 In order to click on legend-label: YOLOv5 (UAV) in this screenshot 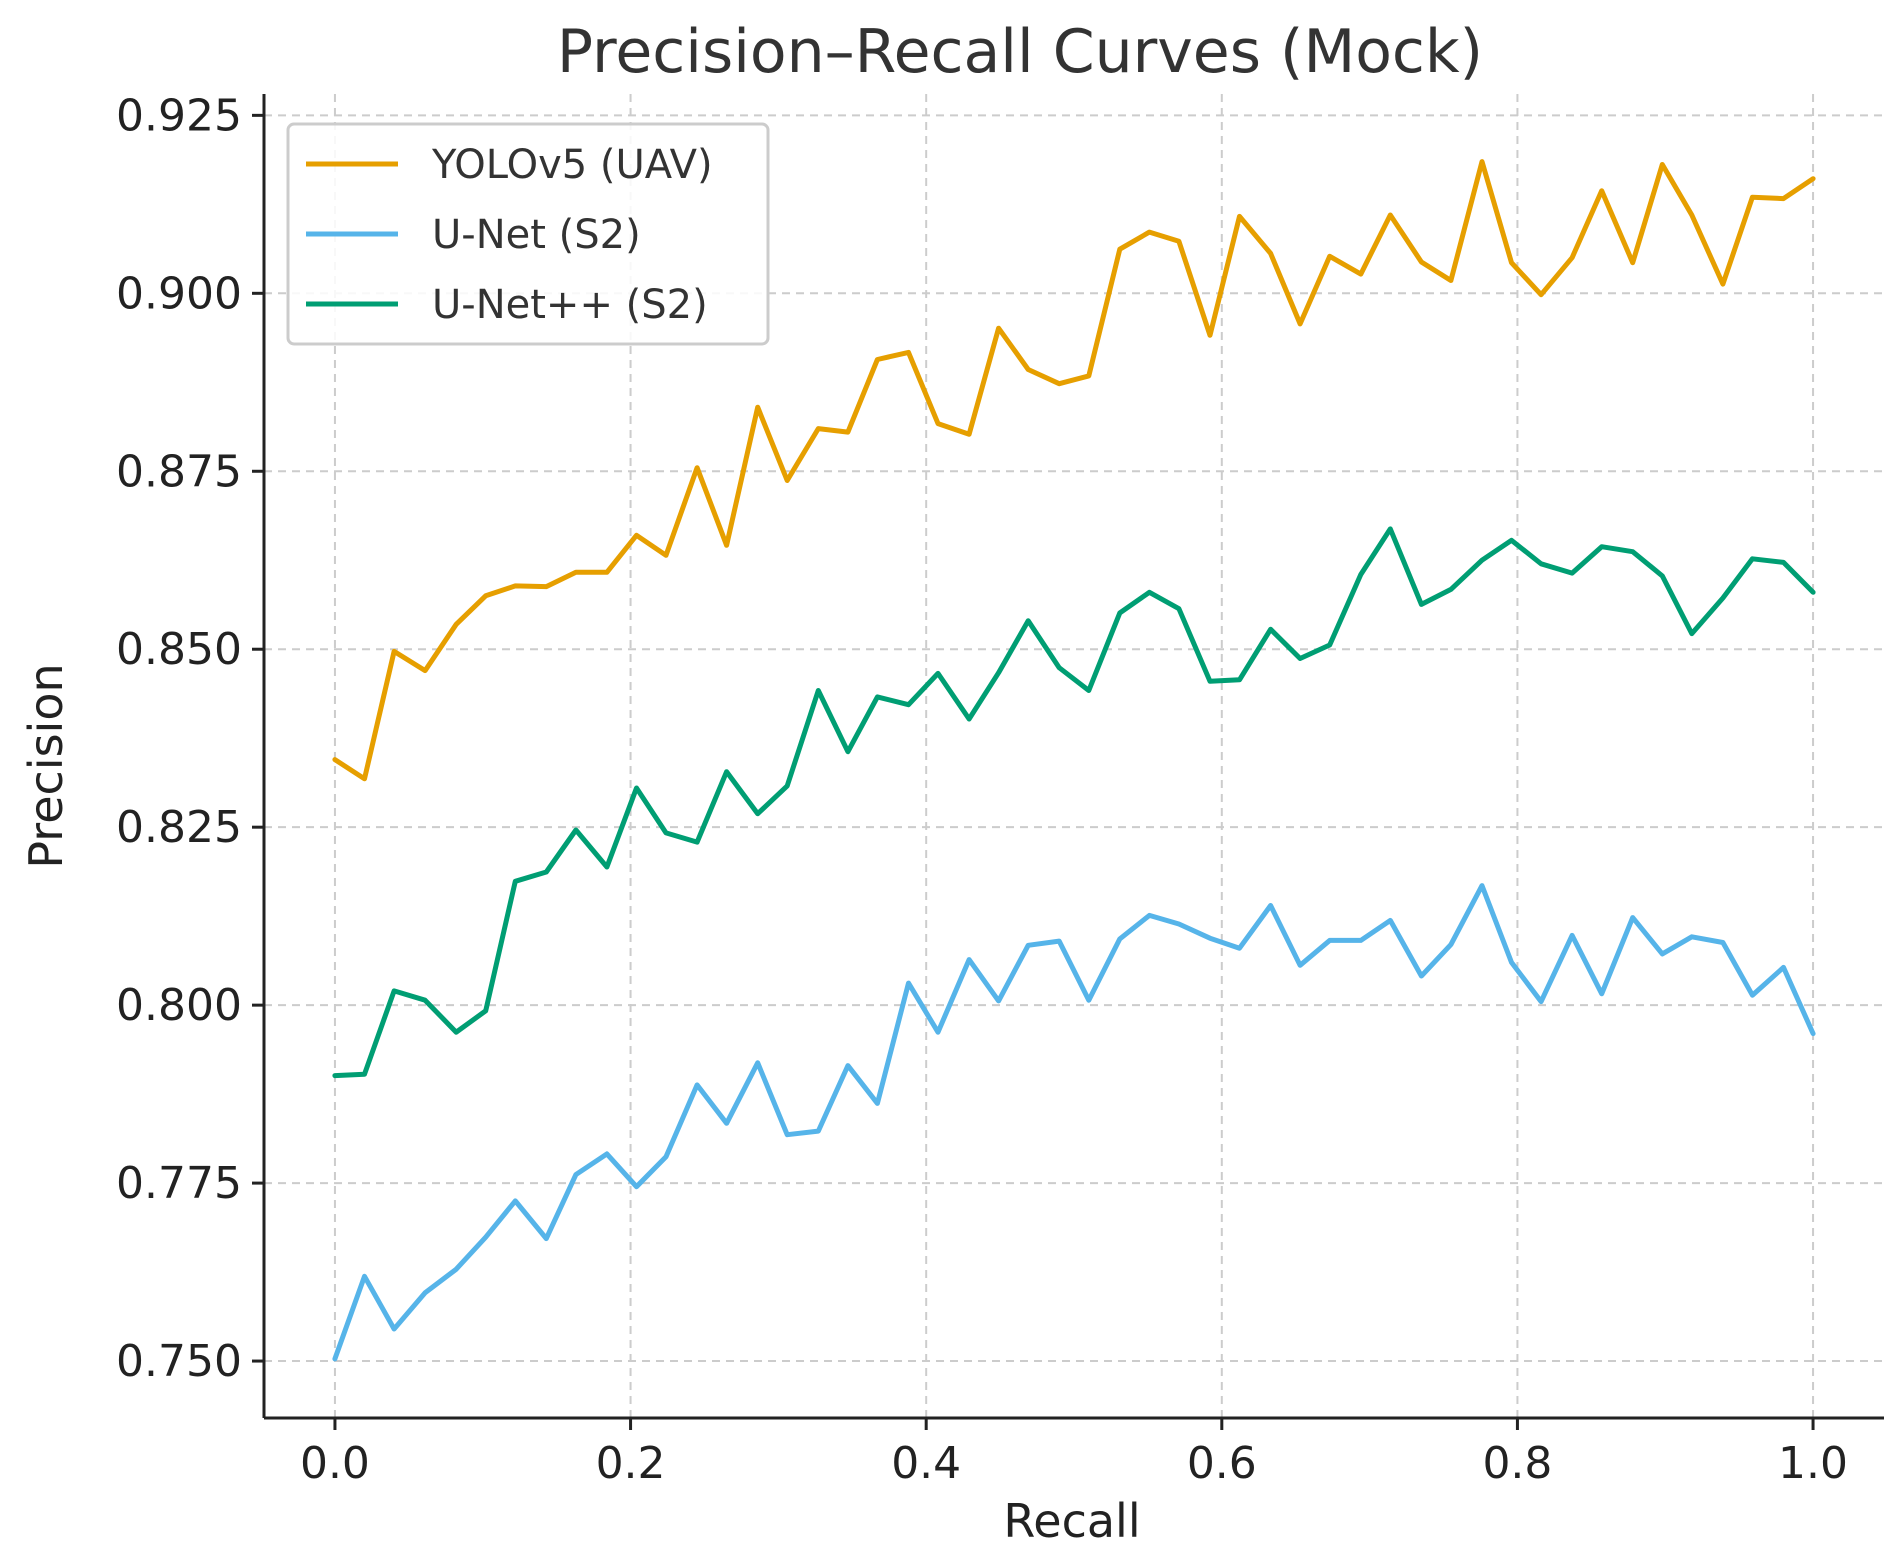, I will do `click(572, 165)`.